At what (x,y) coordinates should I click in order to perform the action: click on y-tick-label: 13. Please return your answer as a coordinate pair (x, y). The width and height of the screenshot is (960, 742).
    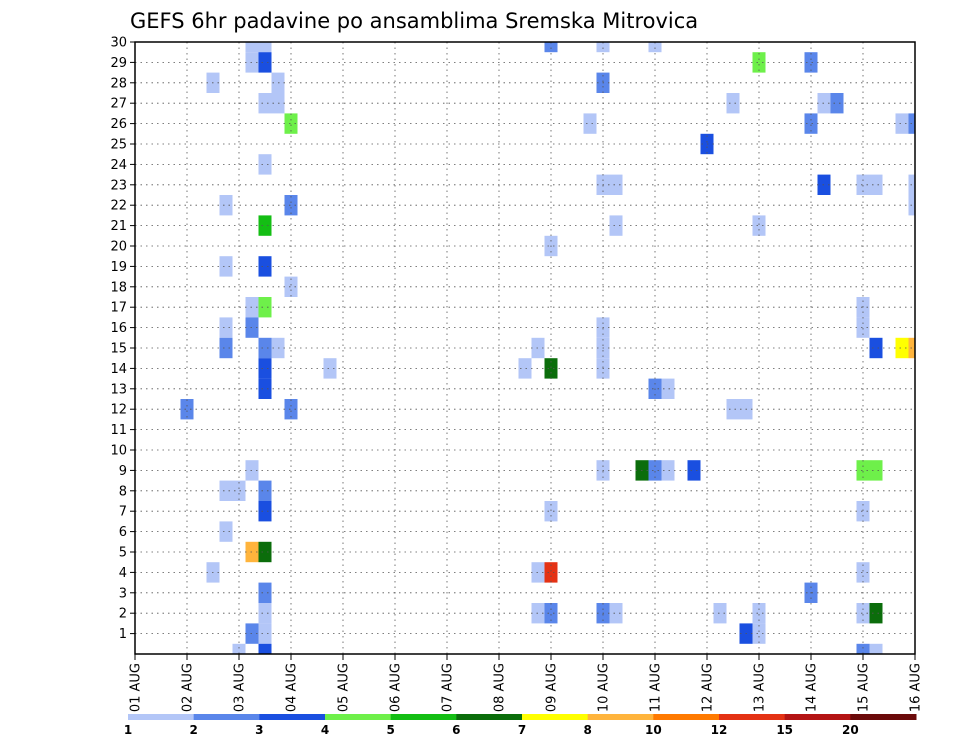
    Looking at the image, I should click on (118, 389).